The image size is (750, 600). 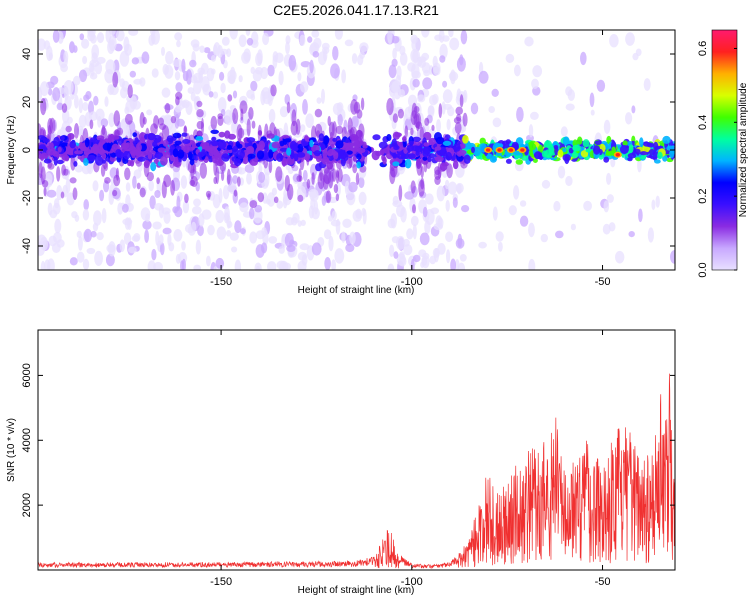 I want to click on colorbar-tick-label: 0.2, so click(x=703, y=196).